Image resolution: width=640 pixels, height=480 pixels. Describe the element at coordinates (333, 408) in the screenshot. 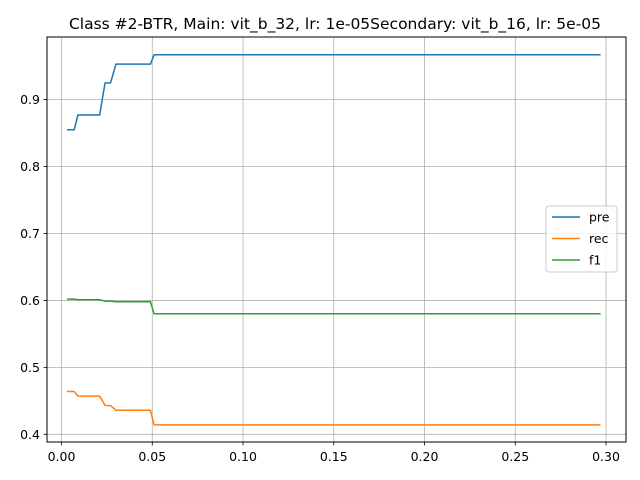

I see `series-line-rec` at that location.